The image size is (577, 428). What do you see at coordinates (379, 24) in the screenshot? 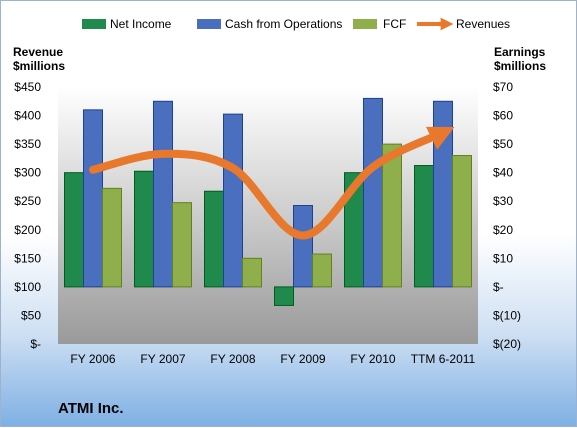
I see `legend-item-fcf: FCF` at bounding box center [379, 24].